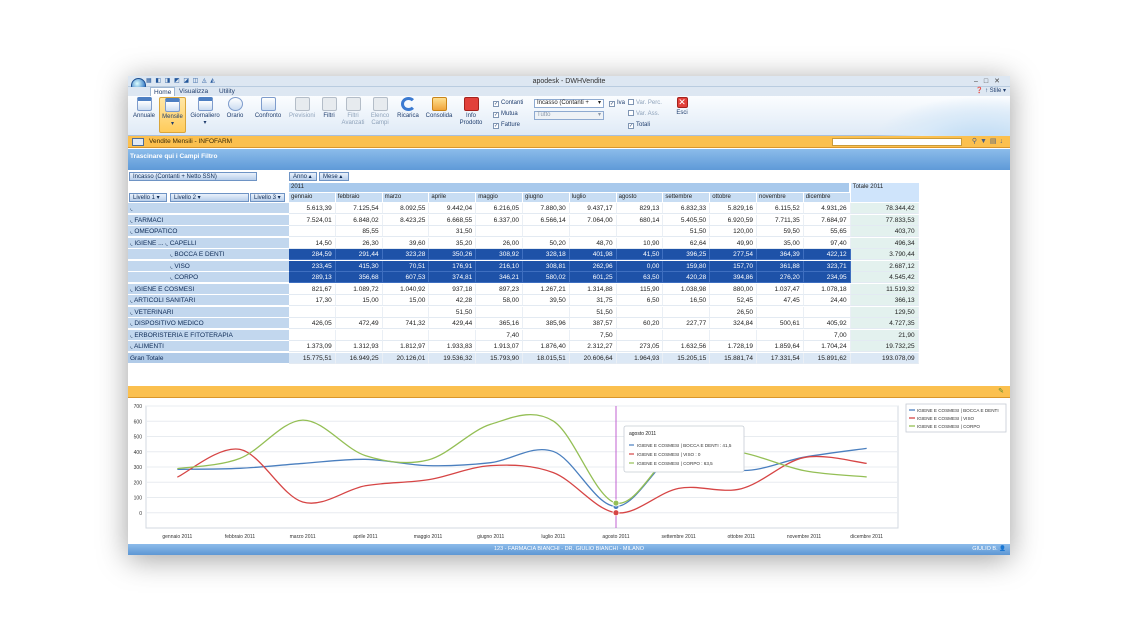 This screenshot has width=1140, height=640. I want to click on table-cell: 18.015,51, so click(546, 358).